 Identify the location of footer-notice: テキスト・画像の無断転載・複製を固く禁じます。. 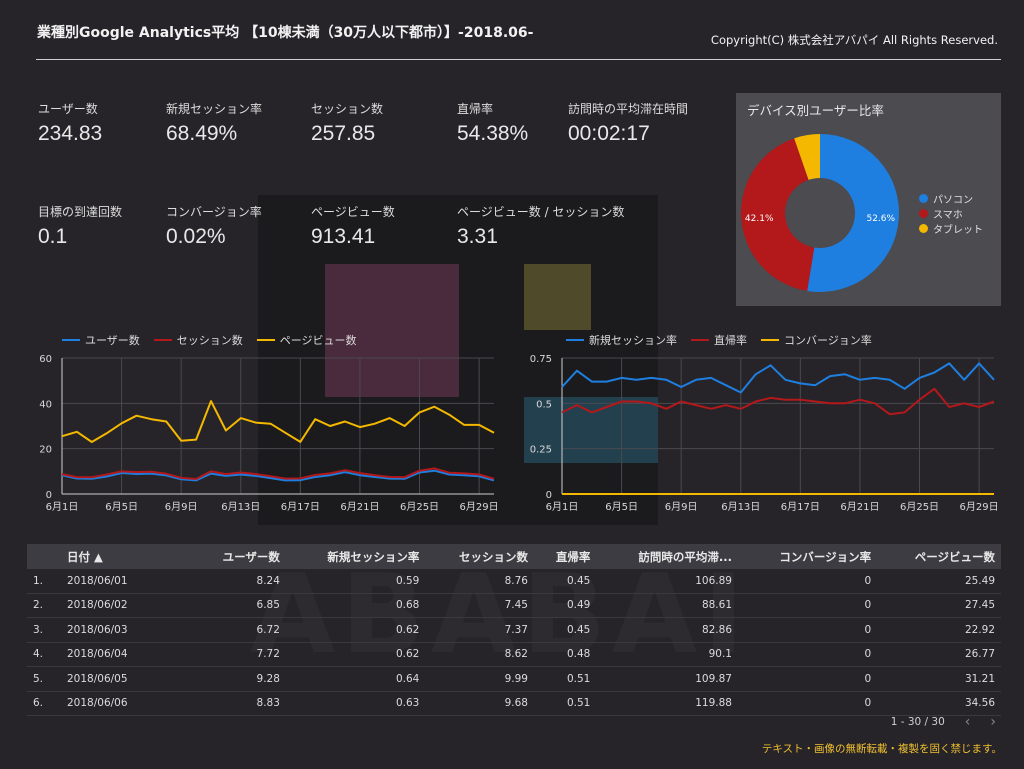
(881, 749).